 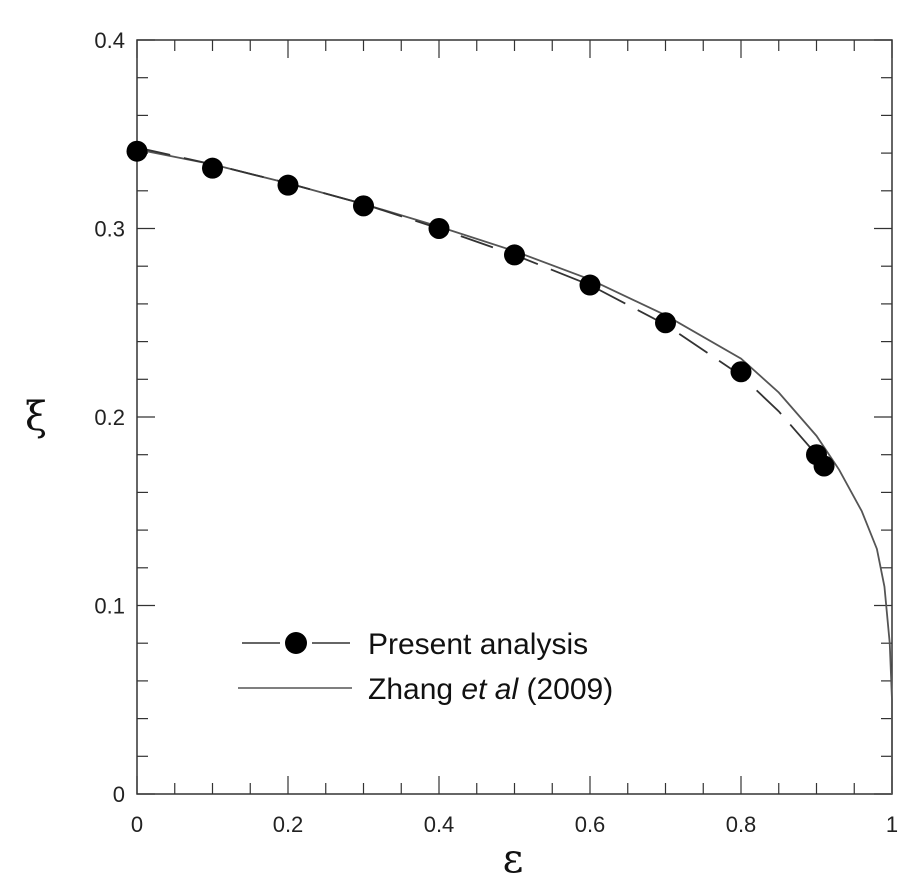 I want to click on x-tick-label: 0, so click(x=137, y=824).